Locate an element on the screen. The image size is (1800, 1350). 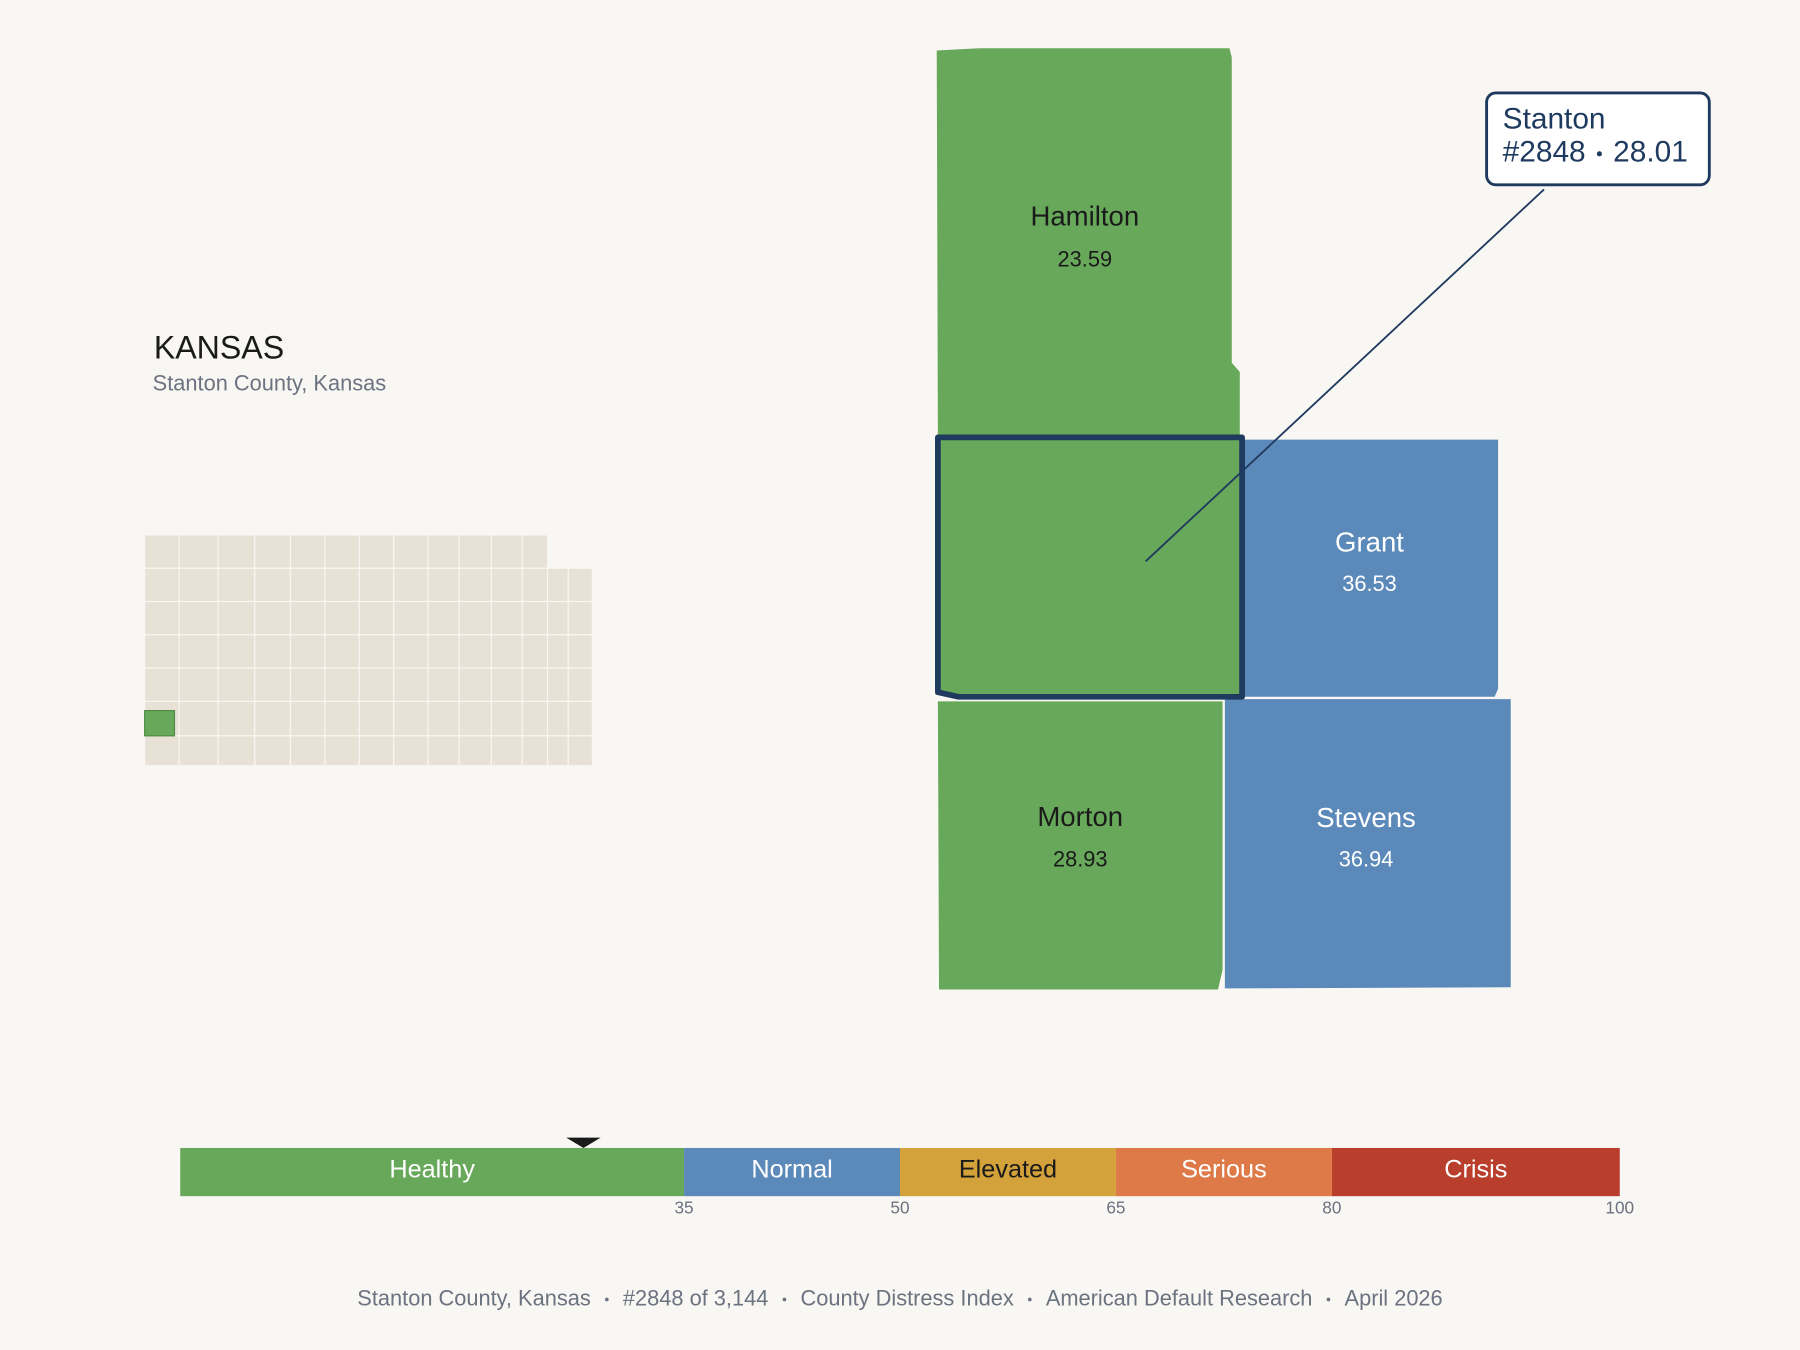
county-name: Grant is located at coordinates (1369, 541).